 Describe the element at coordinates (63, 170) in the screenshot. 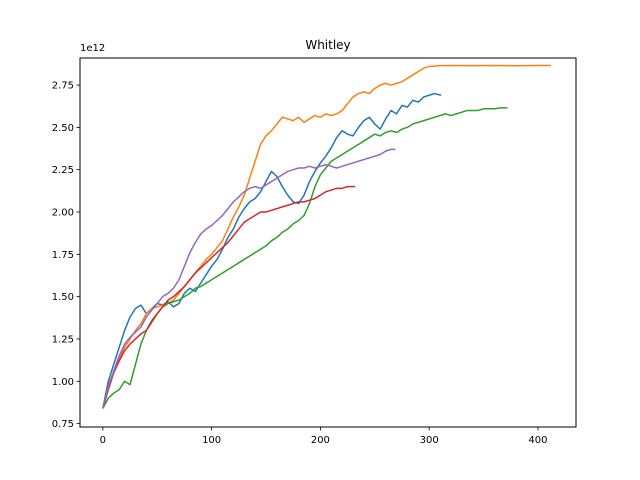

I see `y-tick-label: 2.25` at that location.